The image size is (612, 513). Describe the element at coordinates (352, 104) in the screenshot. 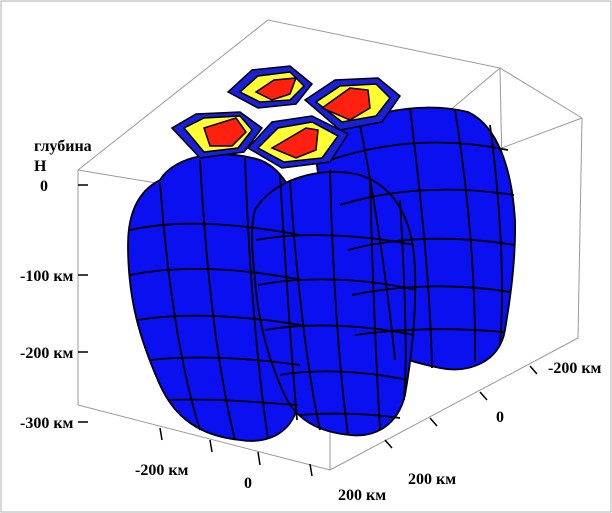

I see `anomaly-top-right` at that location.